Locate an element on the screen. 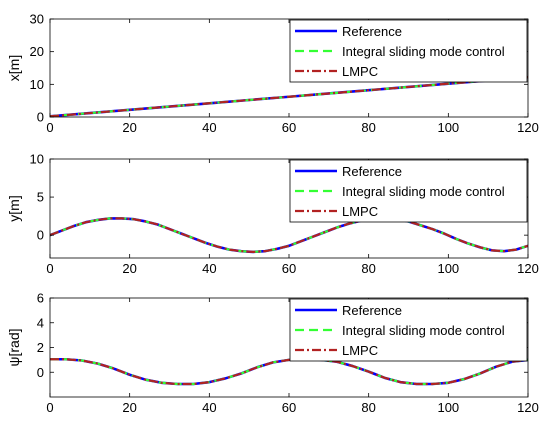  y-tick-label: 20 is located at coordinates (37, 51).